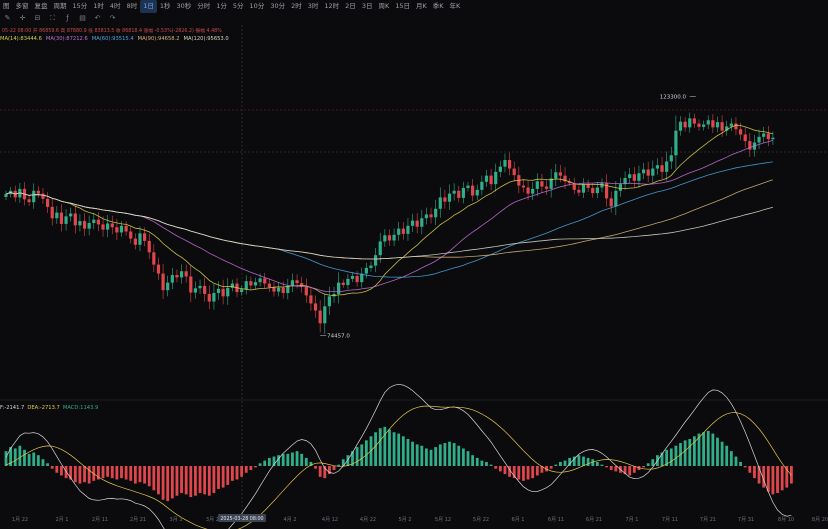 The width and height of the screenshot is (828, 529). What do you see at coordinates (313, 6) in the screenshot?
I see `timeframe-17: 3时` at bounding box center [313, 6].